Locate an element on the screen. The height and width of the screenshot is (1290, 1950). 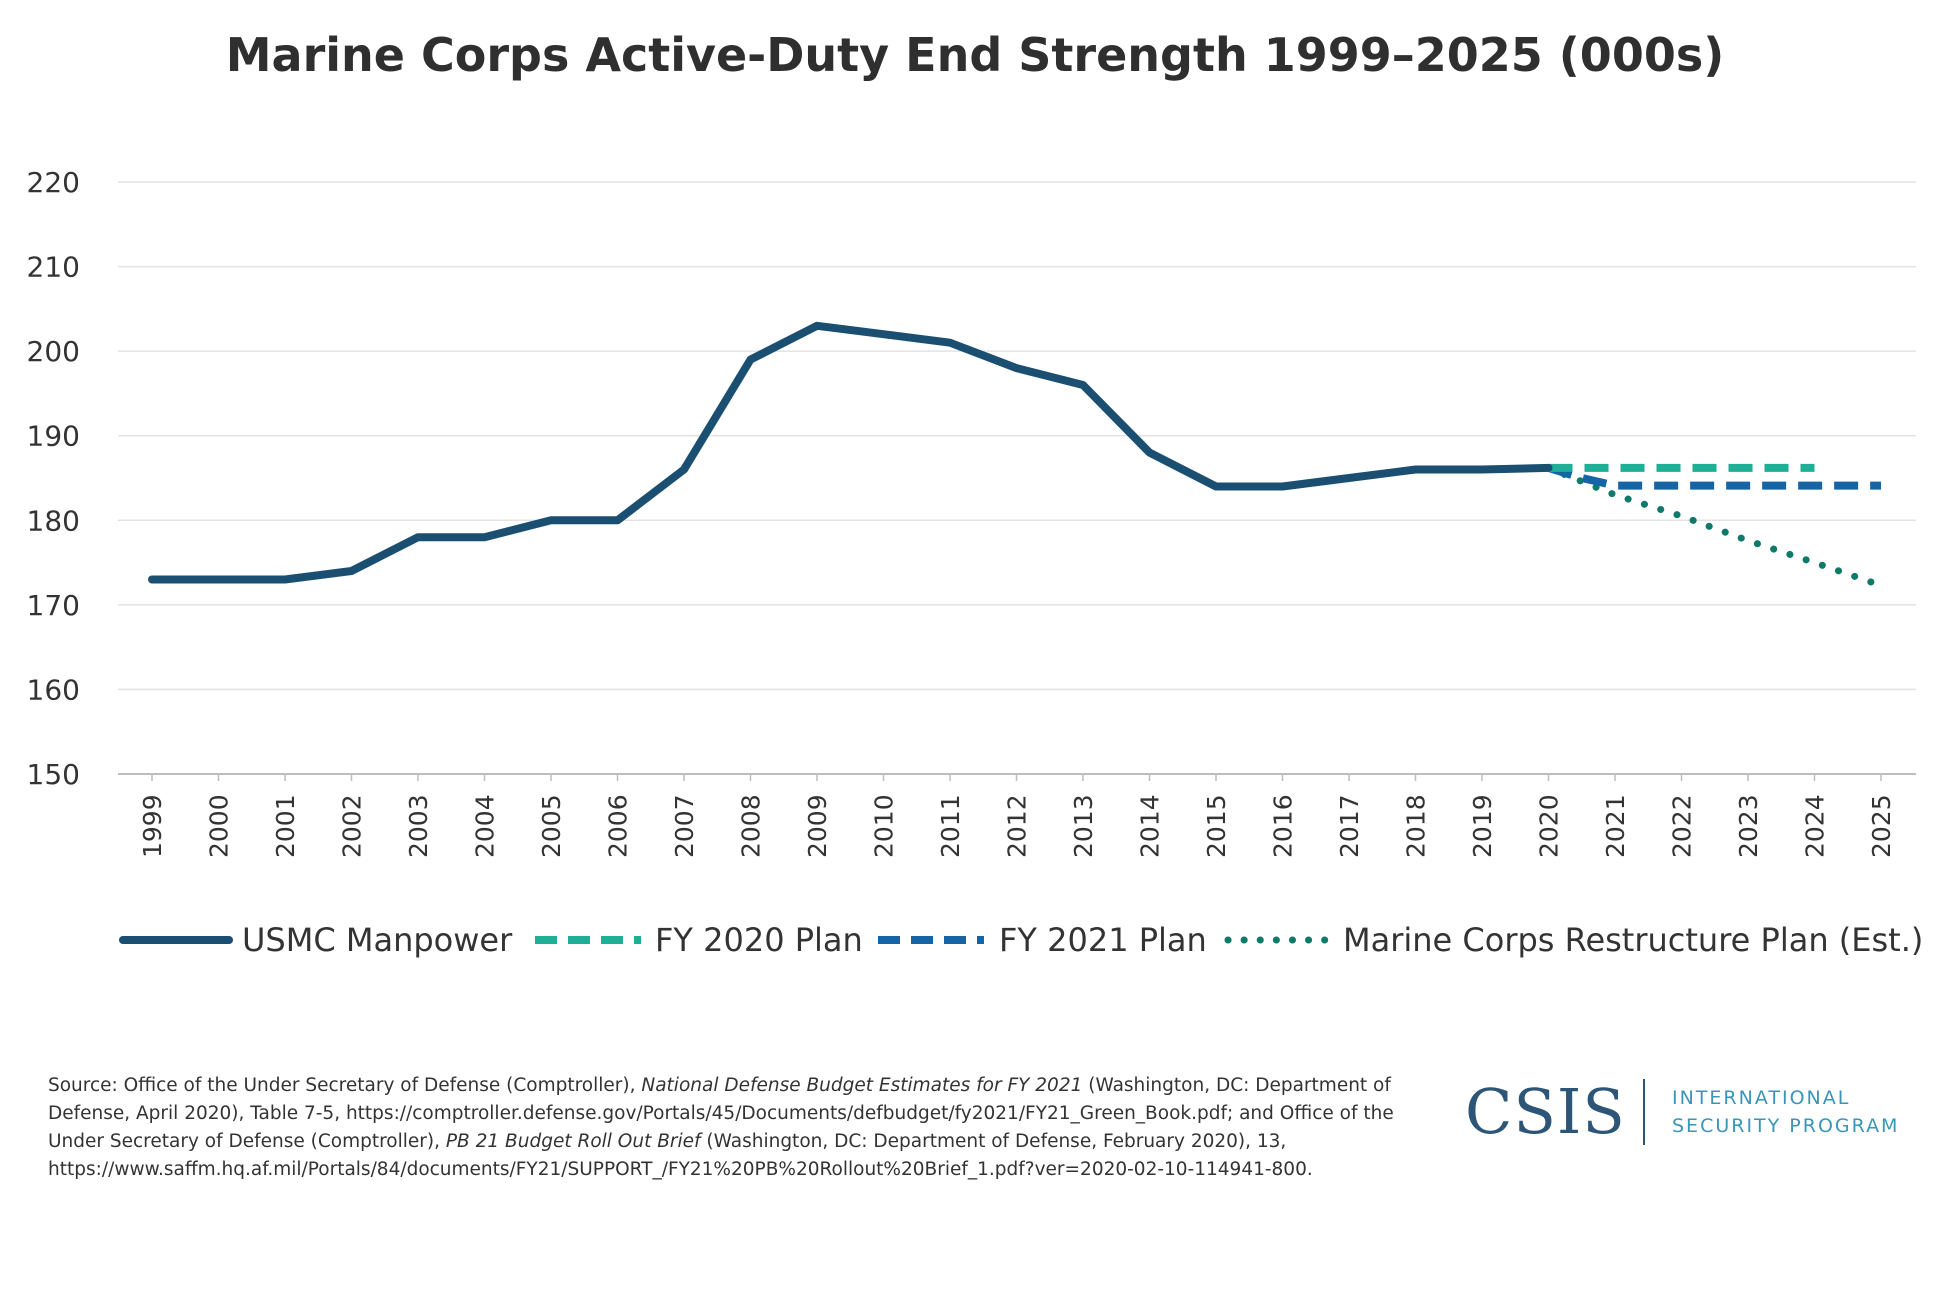
y-tick-label: 150 is located at coordinates (53, 774).